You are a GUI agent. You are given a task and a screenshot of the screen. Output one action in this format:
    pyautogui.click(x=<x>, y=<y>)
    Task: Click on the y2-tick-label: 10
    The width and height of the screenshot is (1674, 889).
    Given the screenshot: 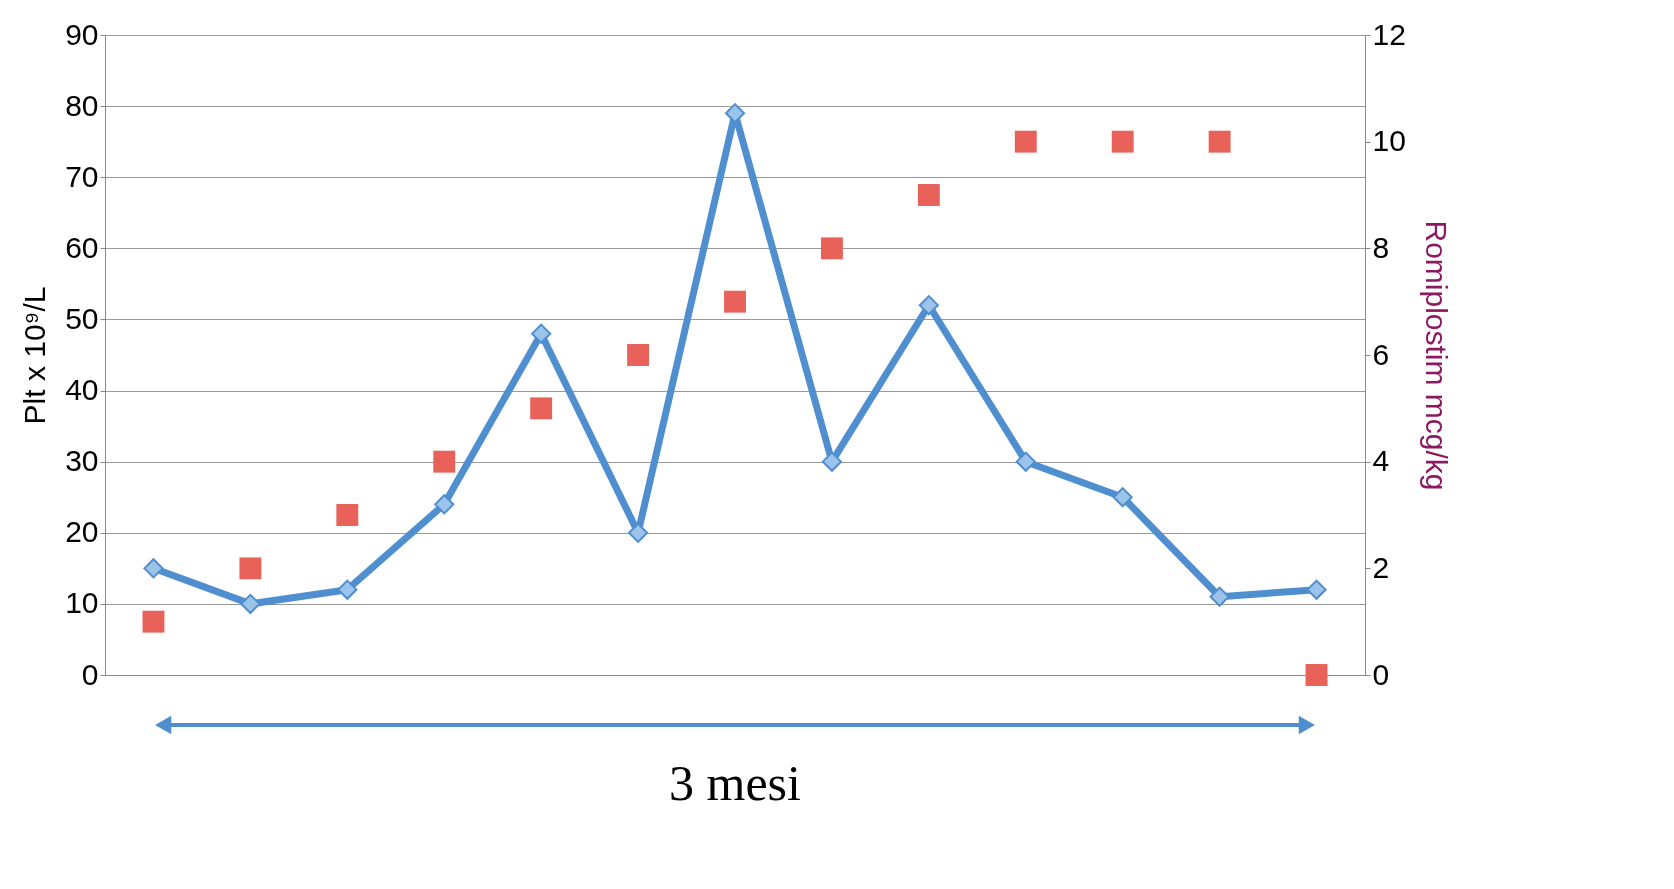 What is the action you would take?
    pyautogui.click(x=1389, y=141)
    